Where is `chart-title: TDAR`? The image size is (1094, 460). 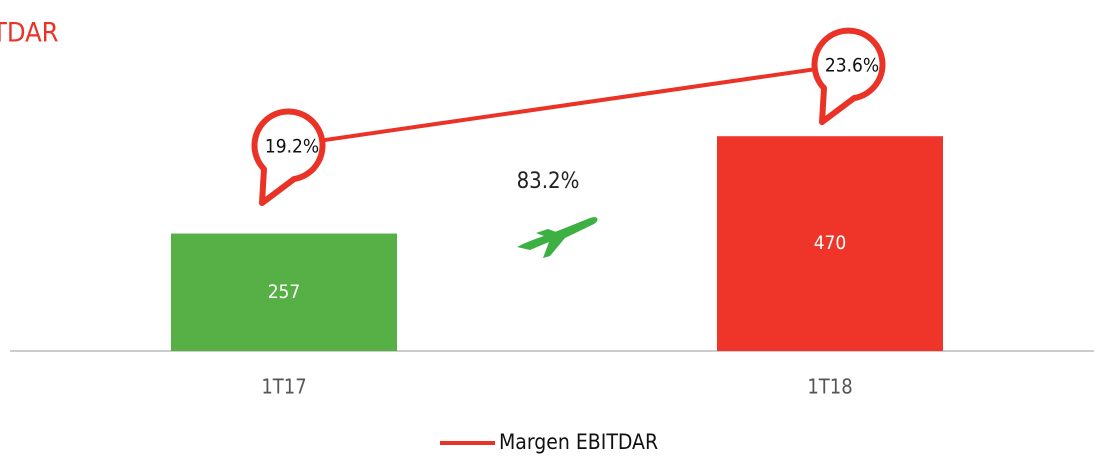
chart-title: TDAR is located at coordinates (29, 33).